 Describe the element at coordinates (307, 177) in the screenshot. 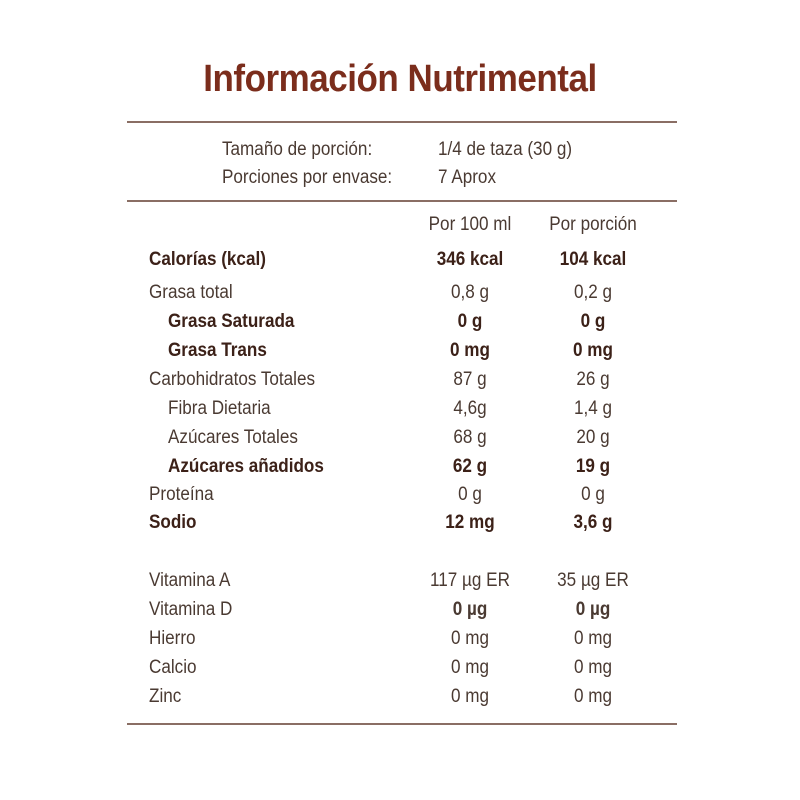

I see `servings-per-container-label: Porciones por envase:` at that location.